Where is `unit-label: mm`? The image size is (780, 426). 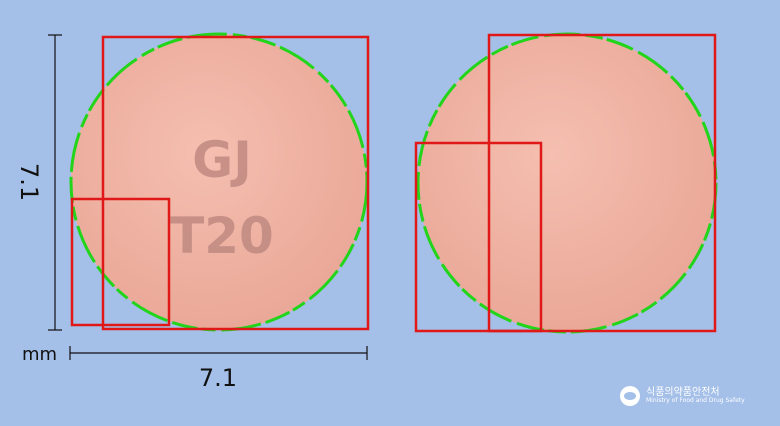
unit-label: mm is located at coordinates (39, 354).